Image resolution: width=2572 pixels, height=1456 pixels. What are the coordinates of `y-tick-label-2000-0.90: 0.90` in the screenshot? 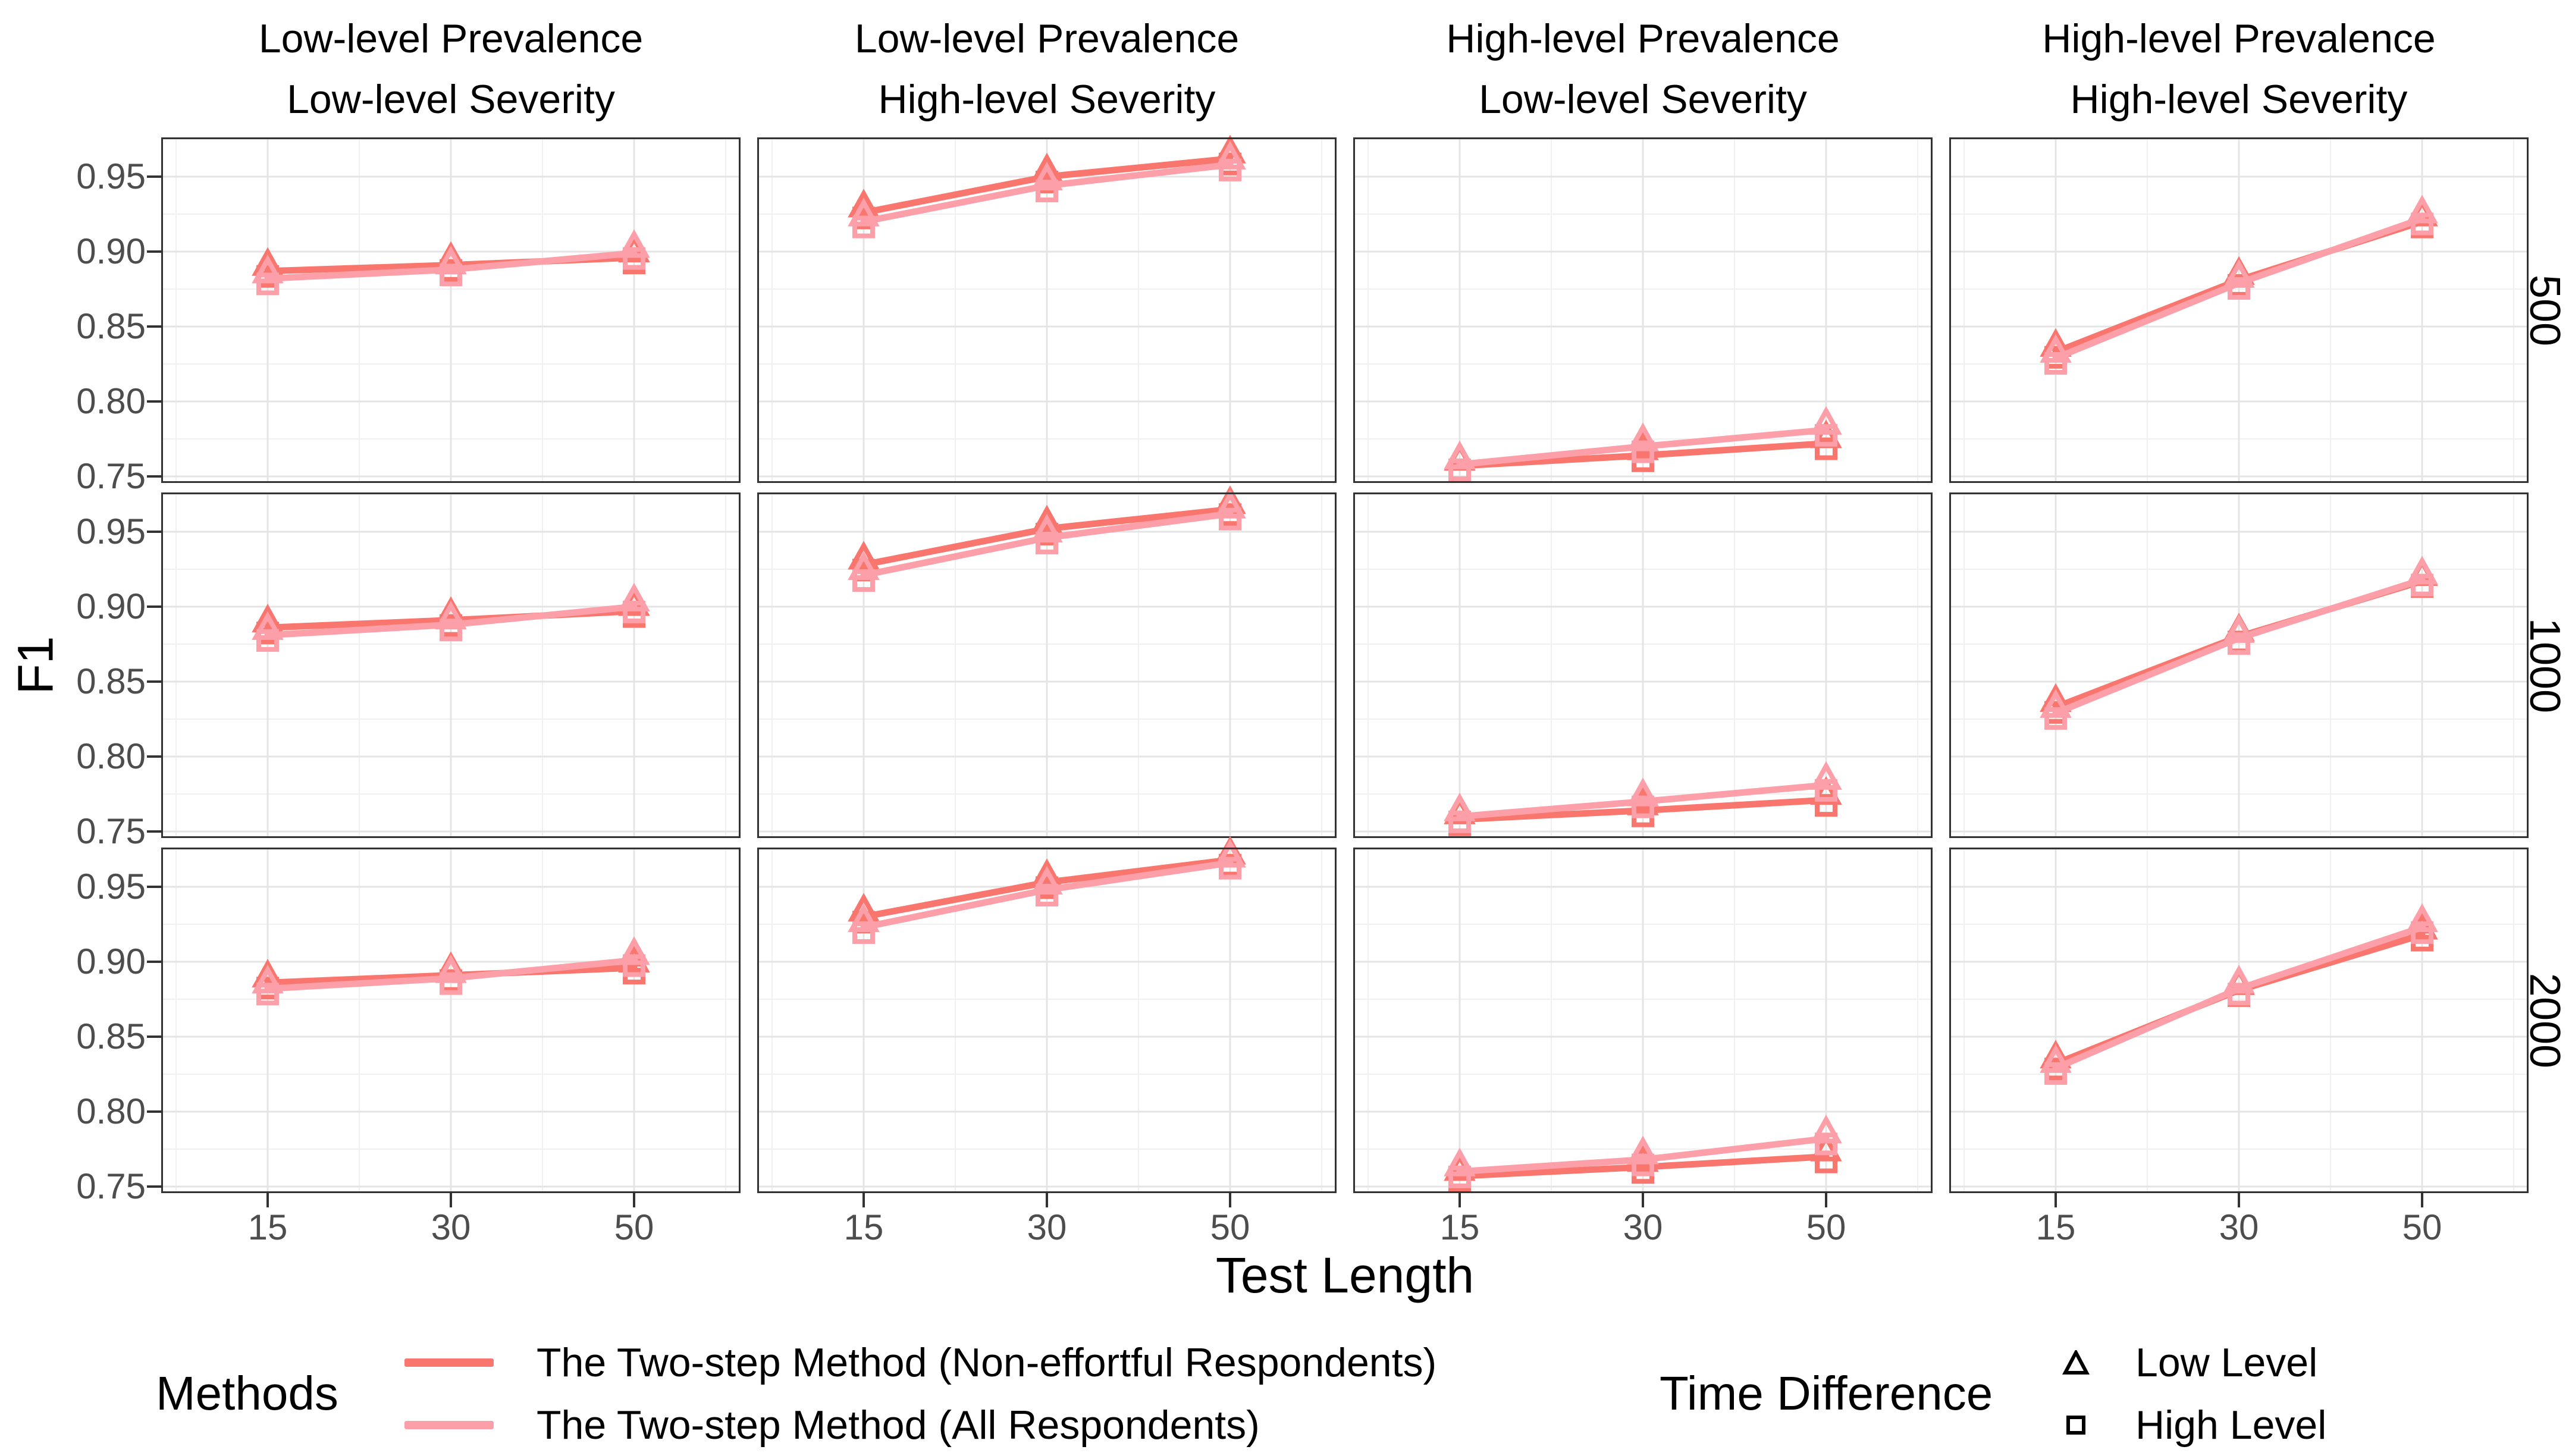 It's located at (111, 961).